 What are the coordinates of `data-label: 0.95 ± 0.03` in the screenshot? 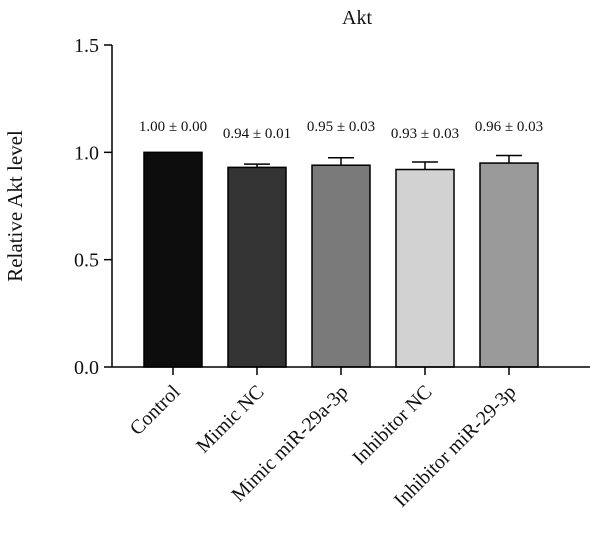 It's located at (341, 127).